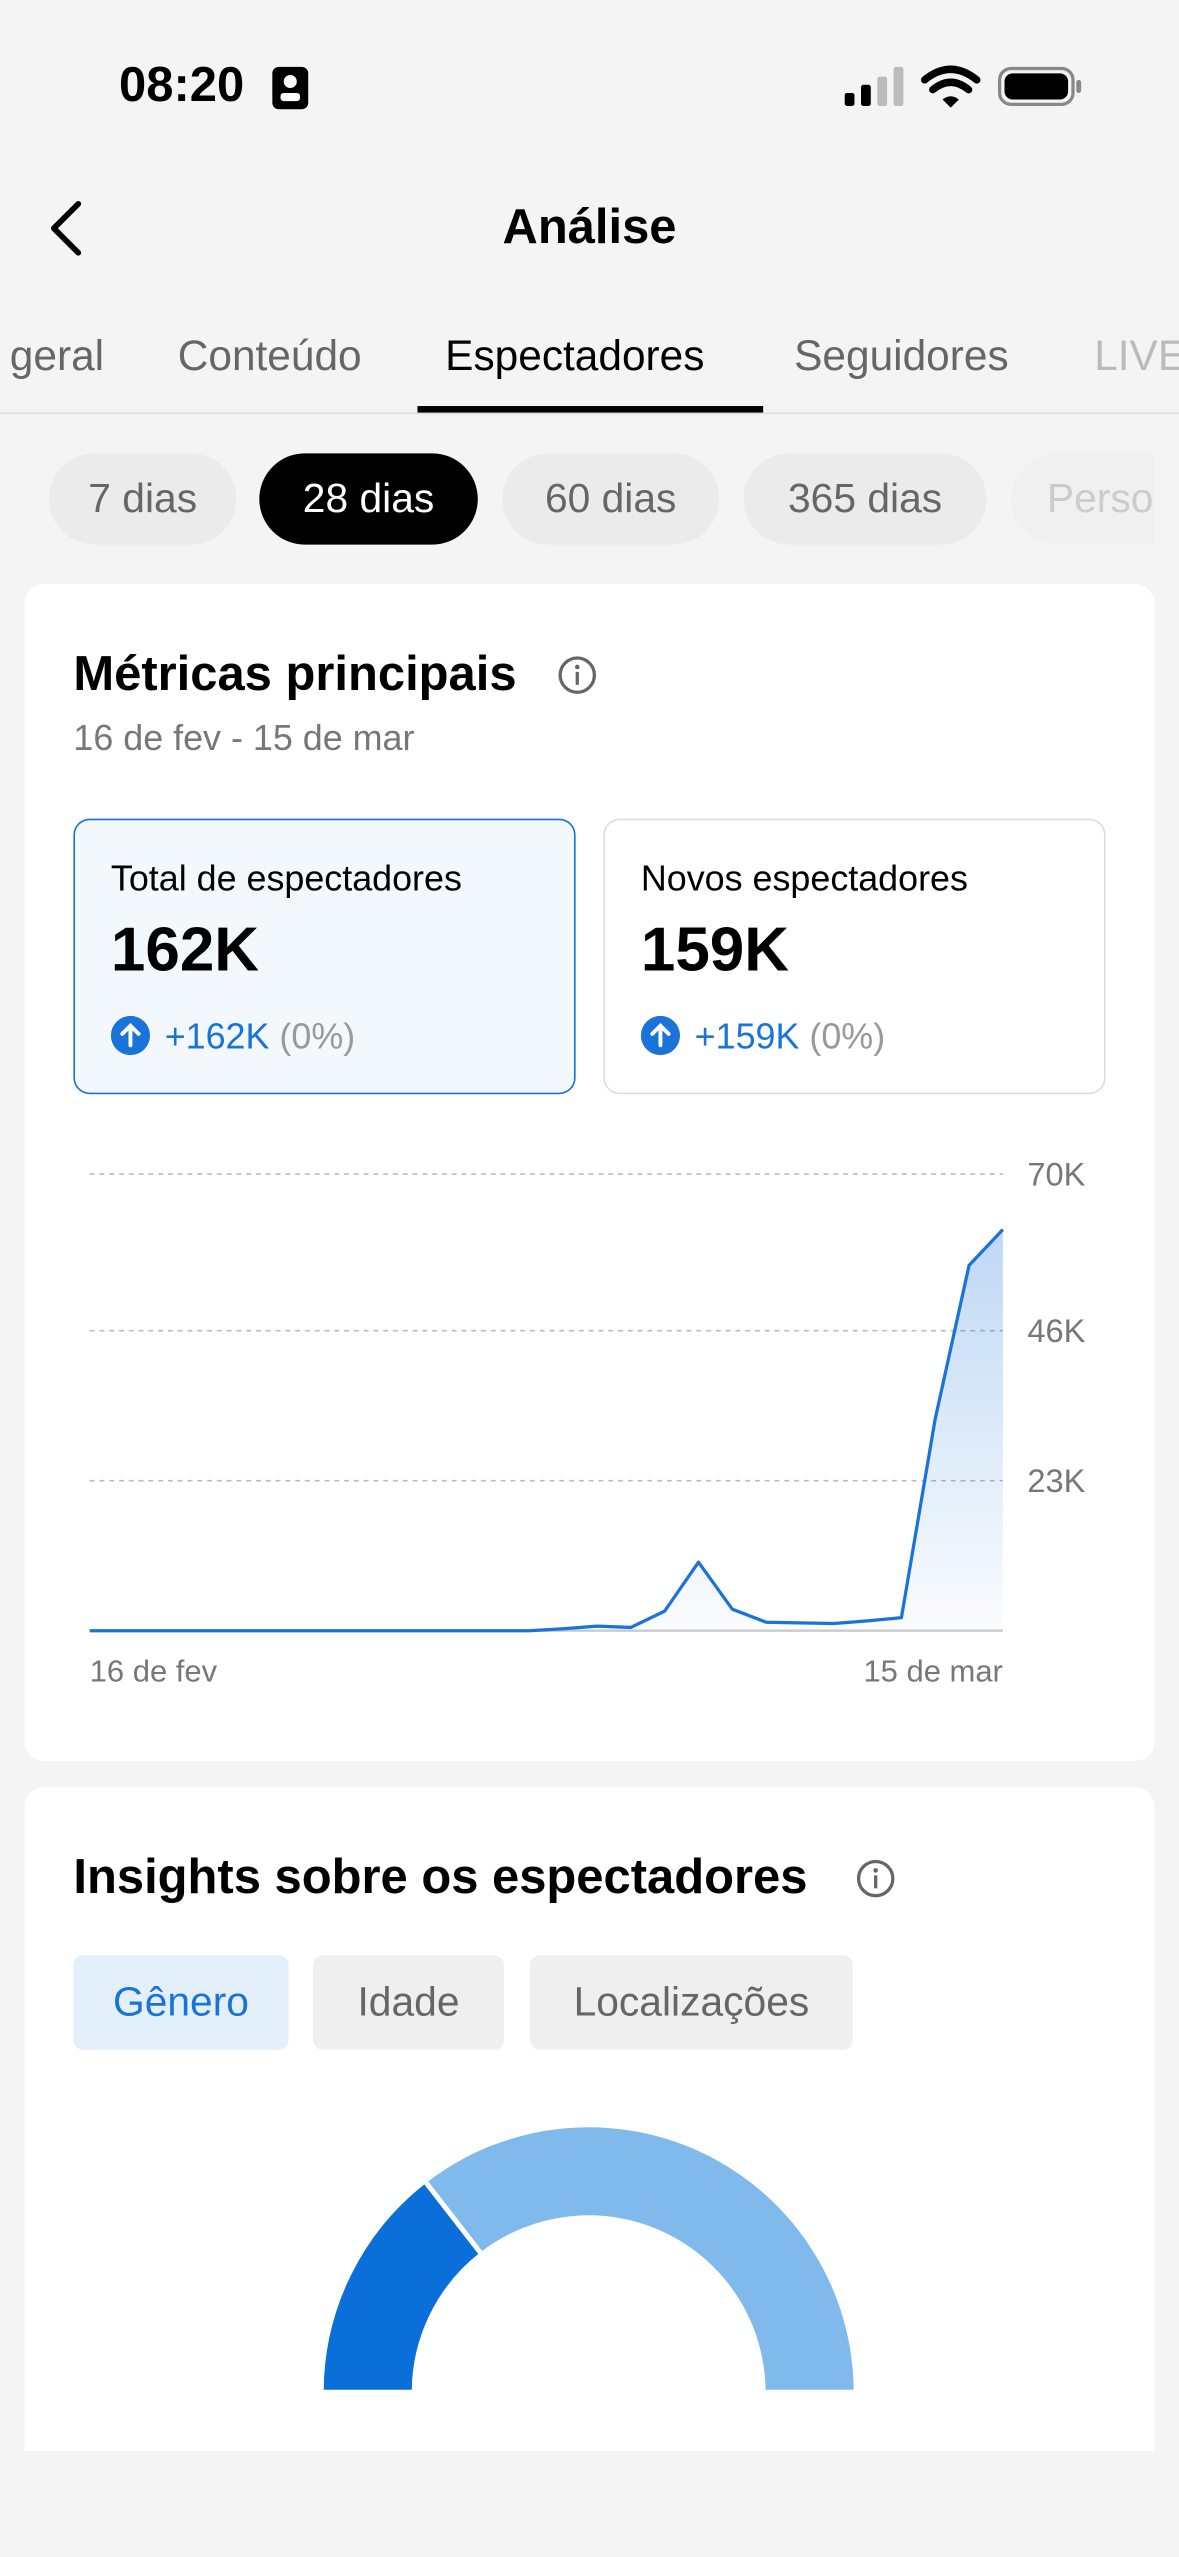 The width and height of the screenshot is (1179, 2557). I want to click on card-title: Métricas principais, so click(295, 674).